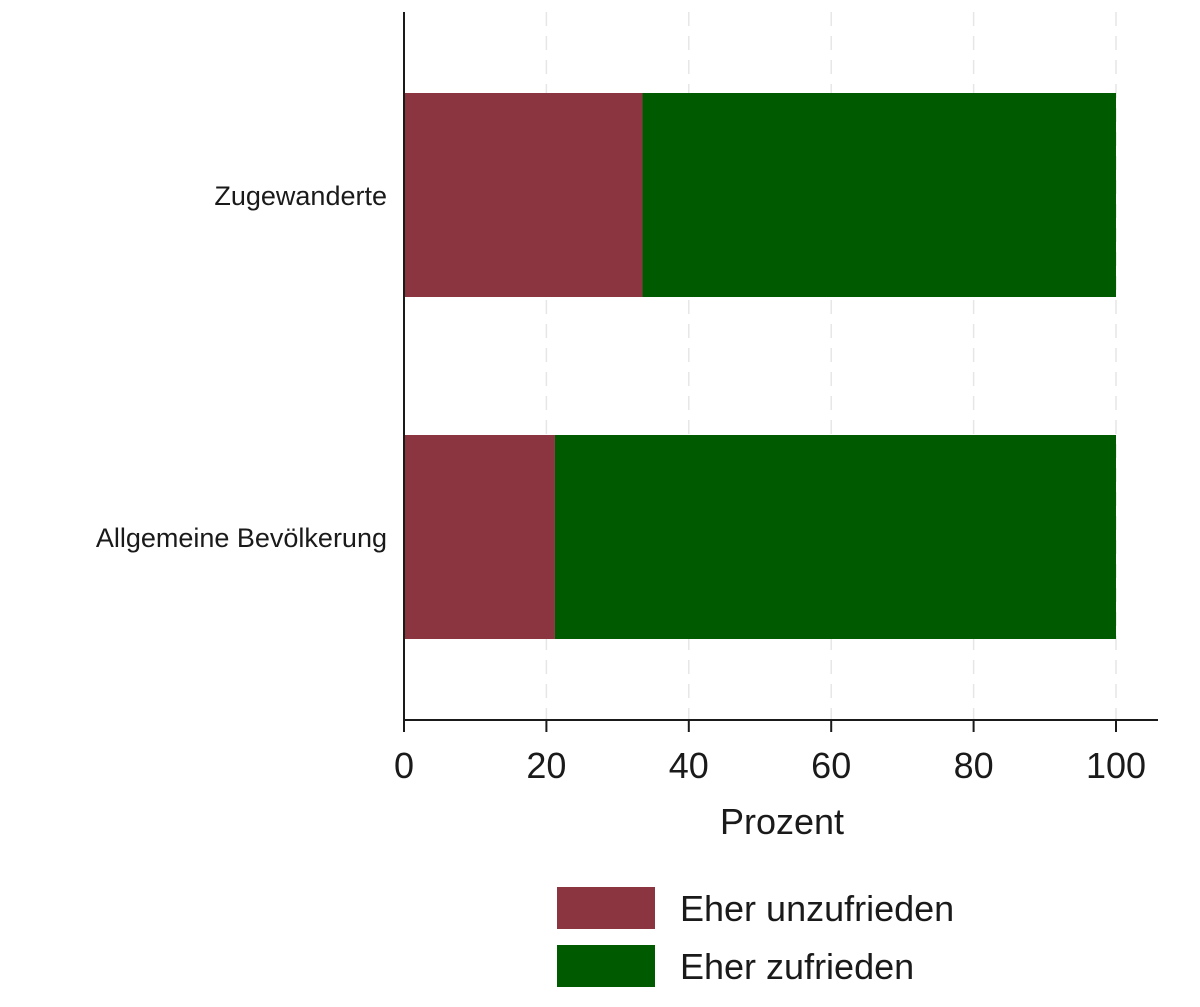  What do you see at coordinates (782, 821) in the screenshot?
I see `x-axis-title: Prozent` at bounding box center [782, 821].